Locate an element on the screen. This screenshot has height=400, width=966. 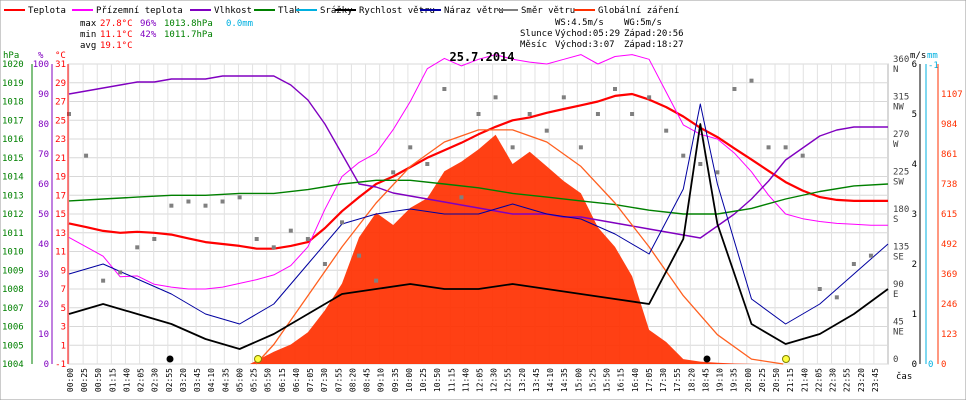
ms-tick-label: 2 is located at coordinates (914, 265).